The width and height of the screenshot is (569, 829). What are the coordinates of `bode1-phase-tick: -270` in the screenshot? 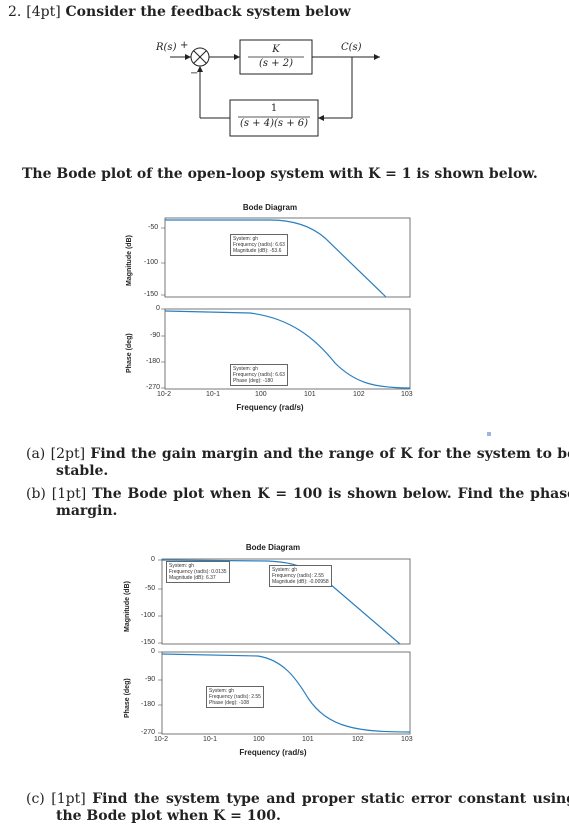 It's located at (153, 387).